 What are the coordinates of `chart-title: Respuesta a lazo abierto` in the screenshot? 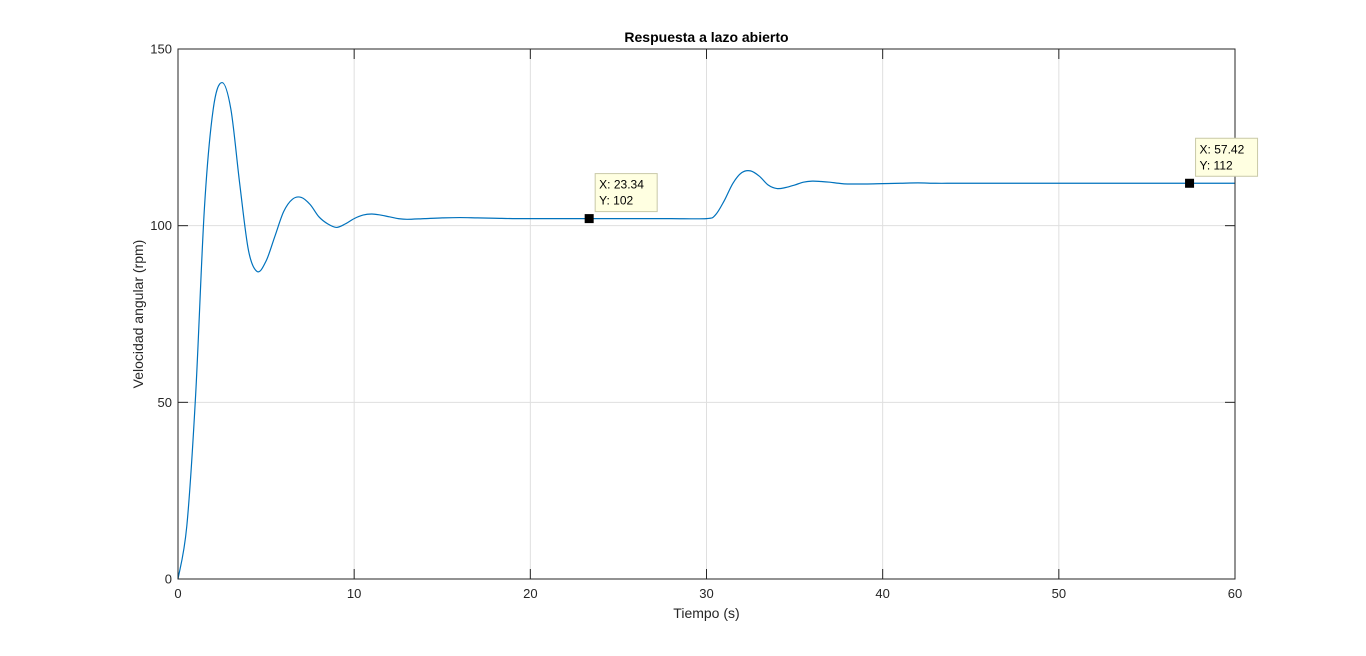 It's located at (706, 37).